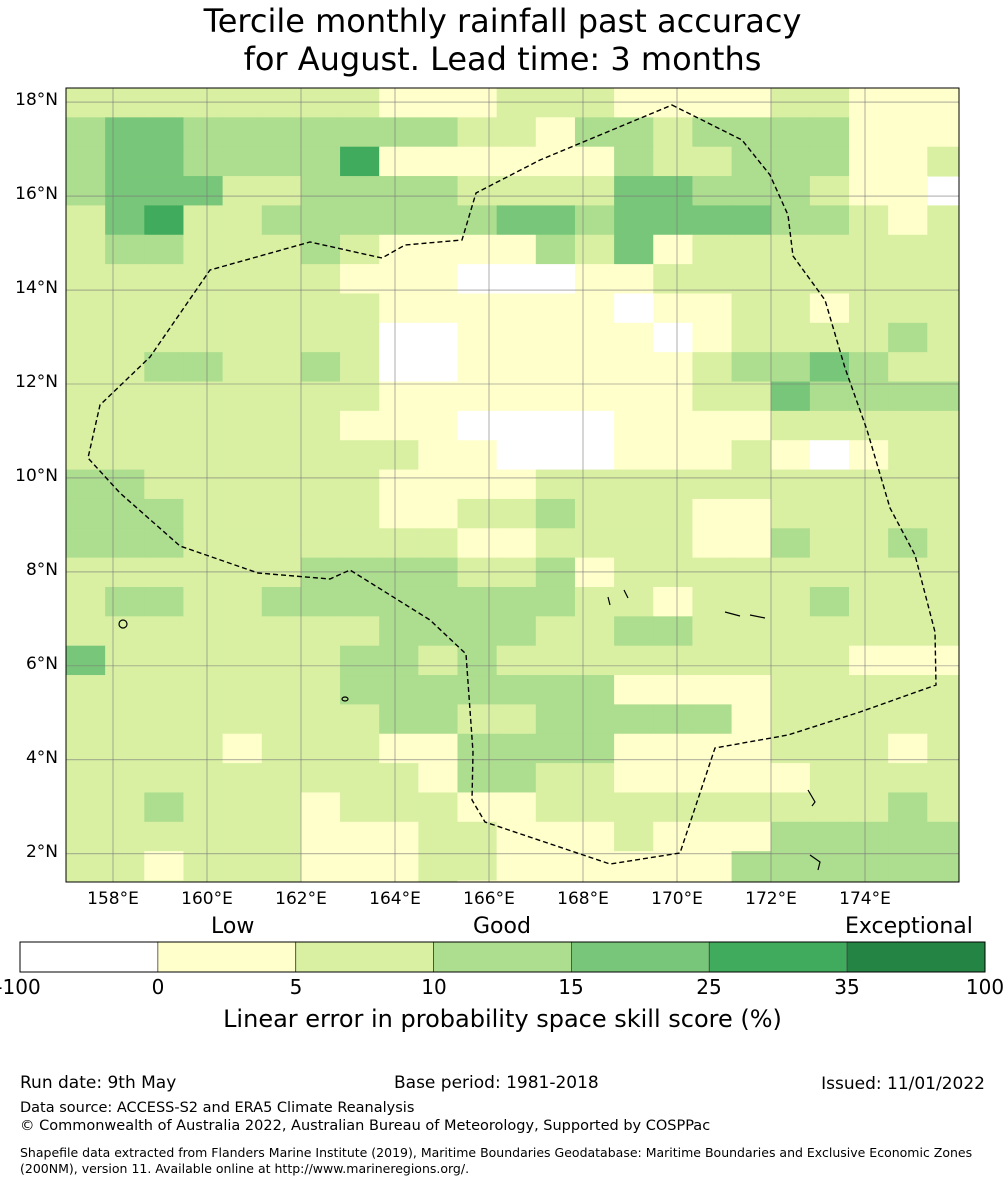  Describe the element at coordinates (233, 926) in the screenshot. I see `category-low: Low` at that location.